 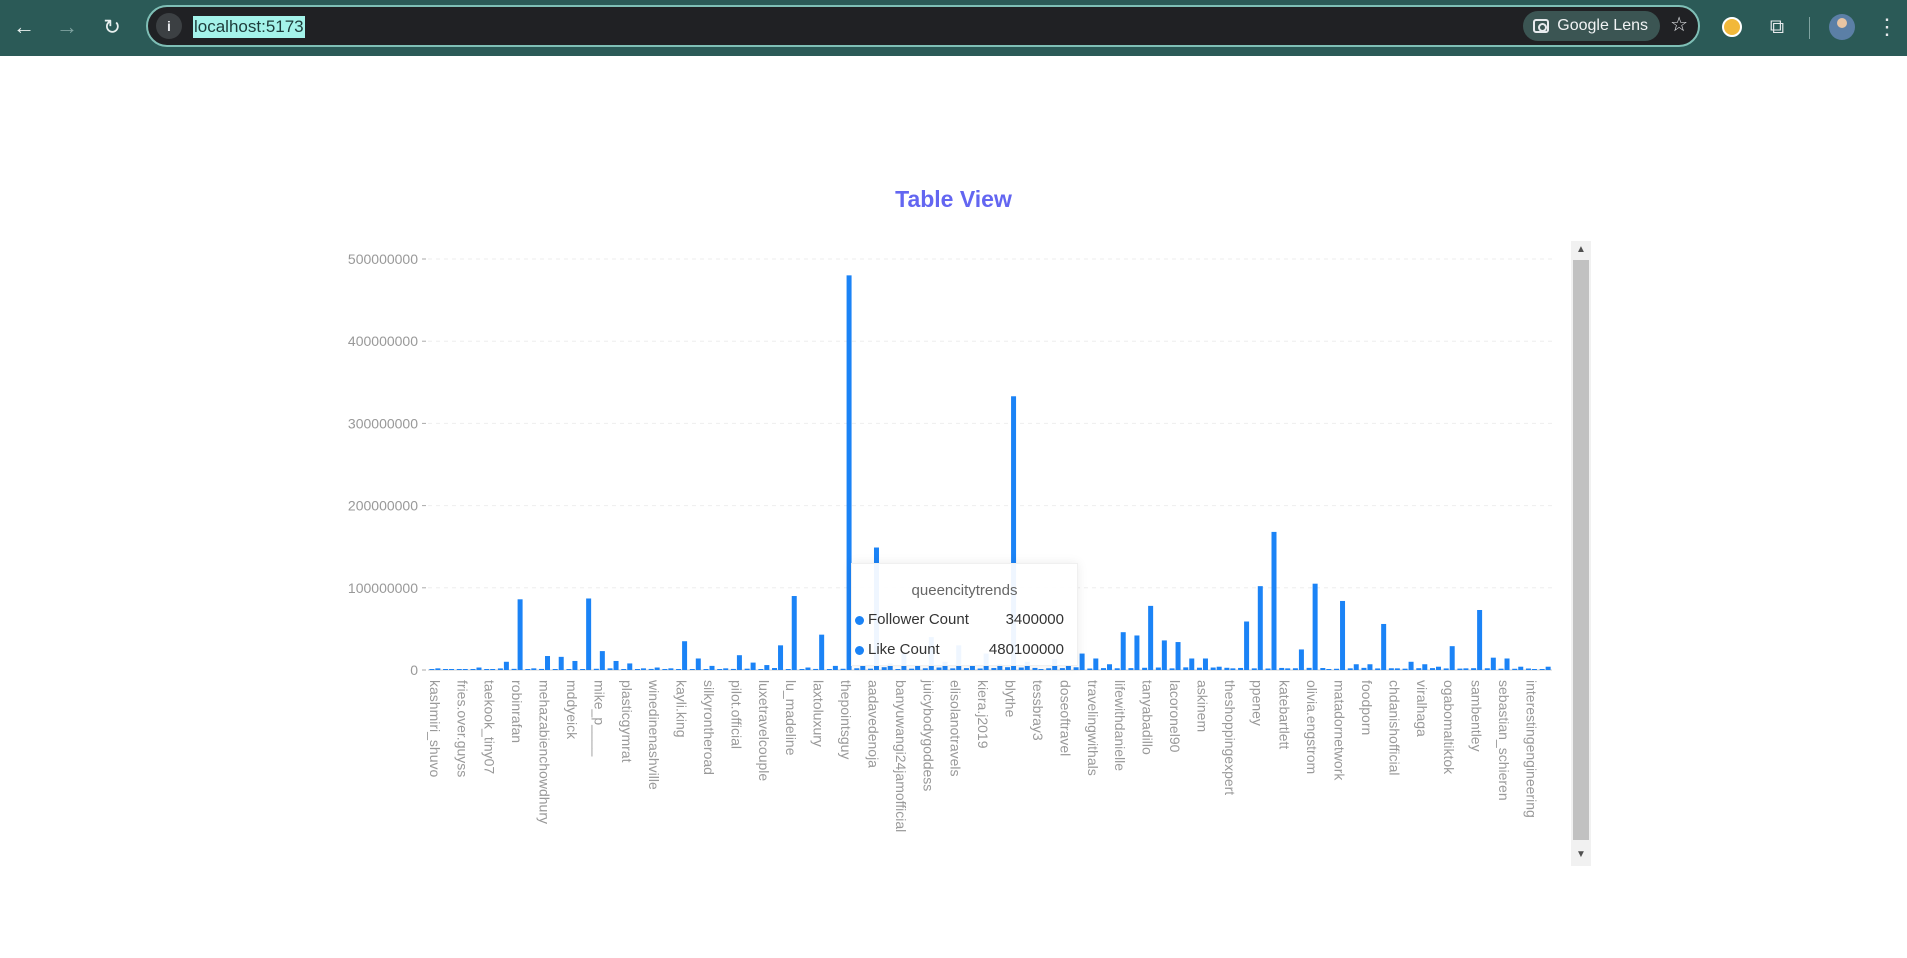 I want to click on x-tick-label: thepointsguy, so click(x=846, y=719).